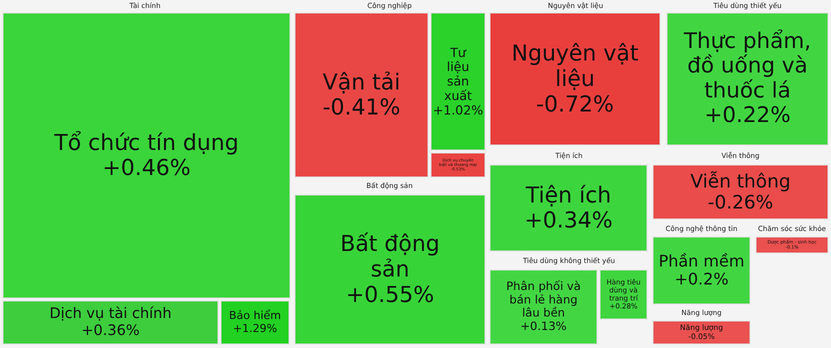  I want to click on category-label: Bất động sản, so click(390, 257).